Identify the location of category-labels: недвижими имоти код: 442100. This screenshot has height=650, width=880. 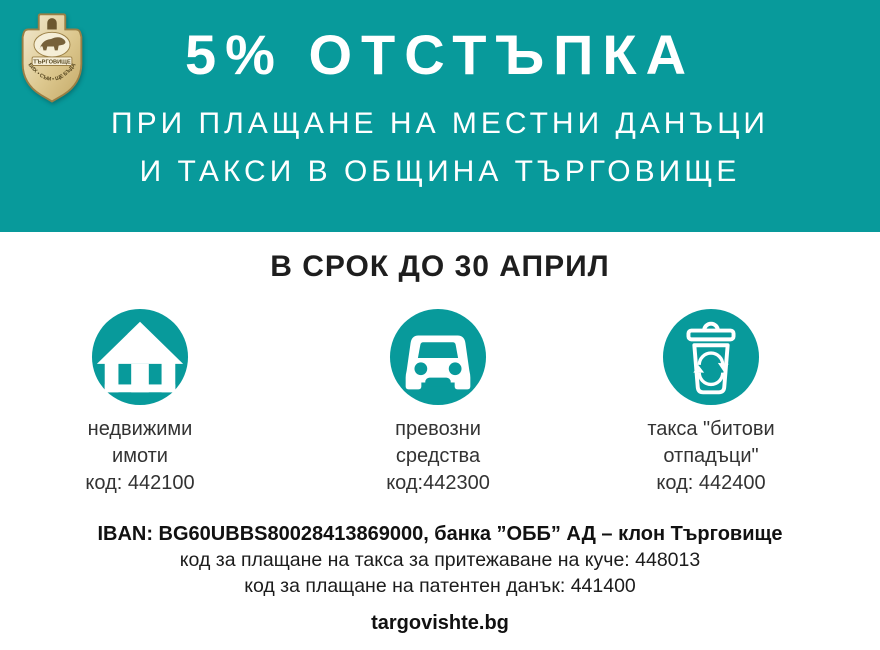
(140, 456).